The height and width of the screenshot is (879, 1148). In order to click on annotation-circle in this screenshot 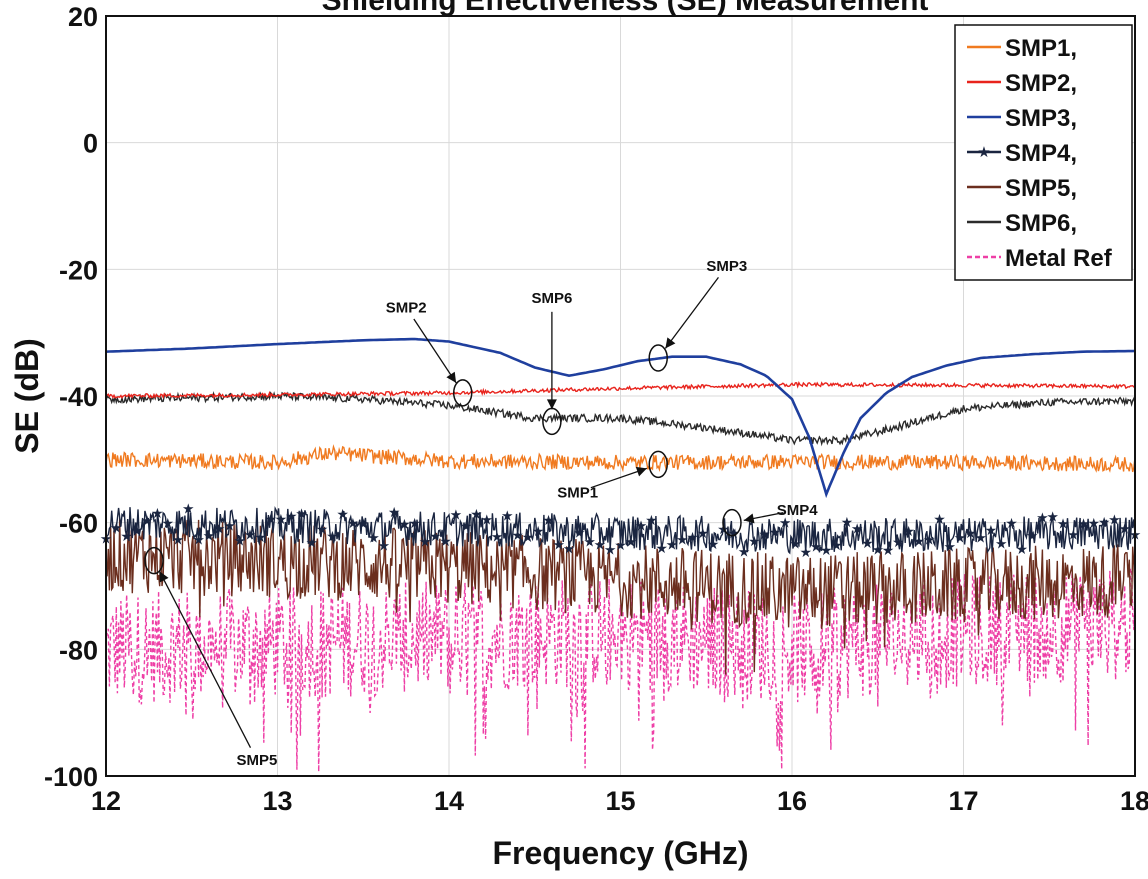, I will do `click(658, 358)`.